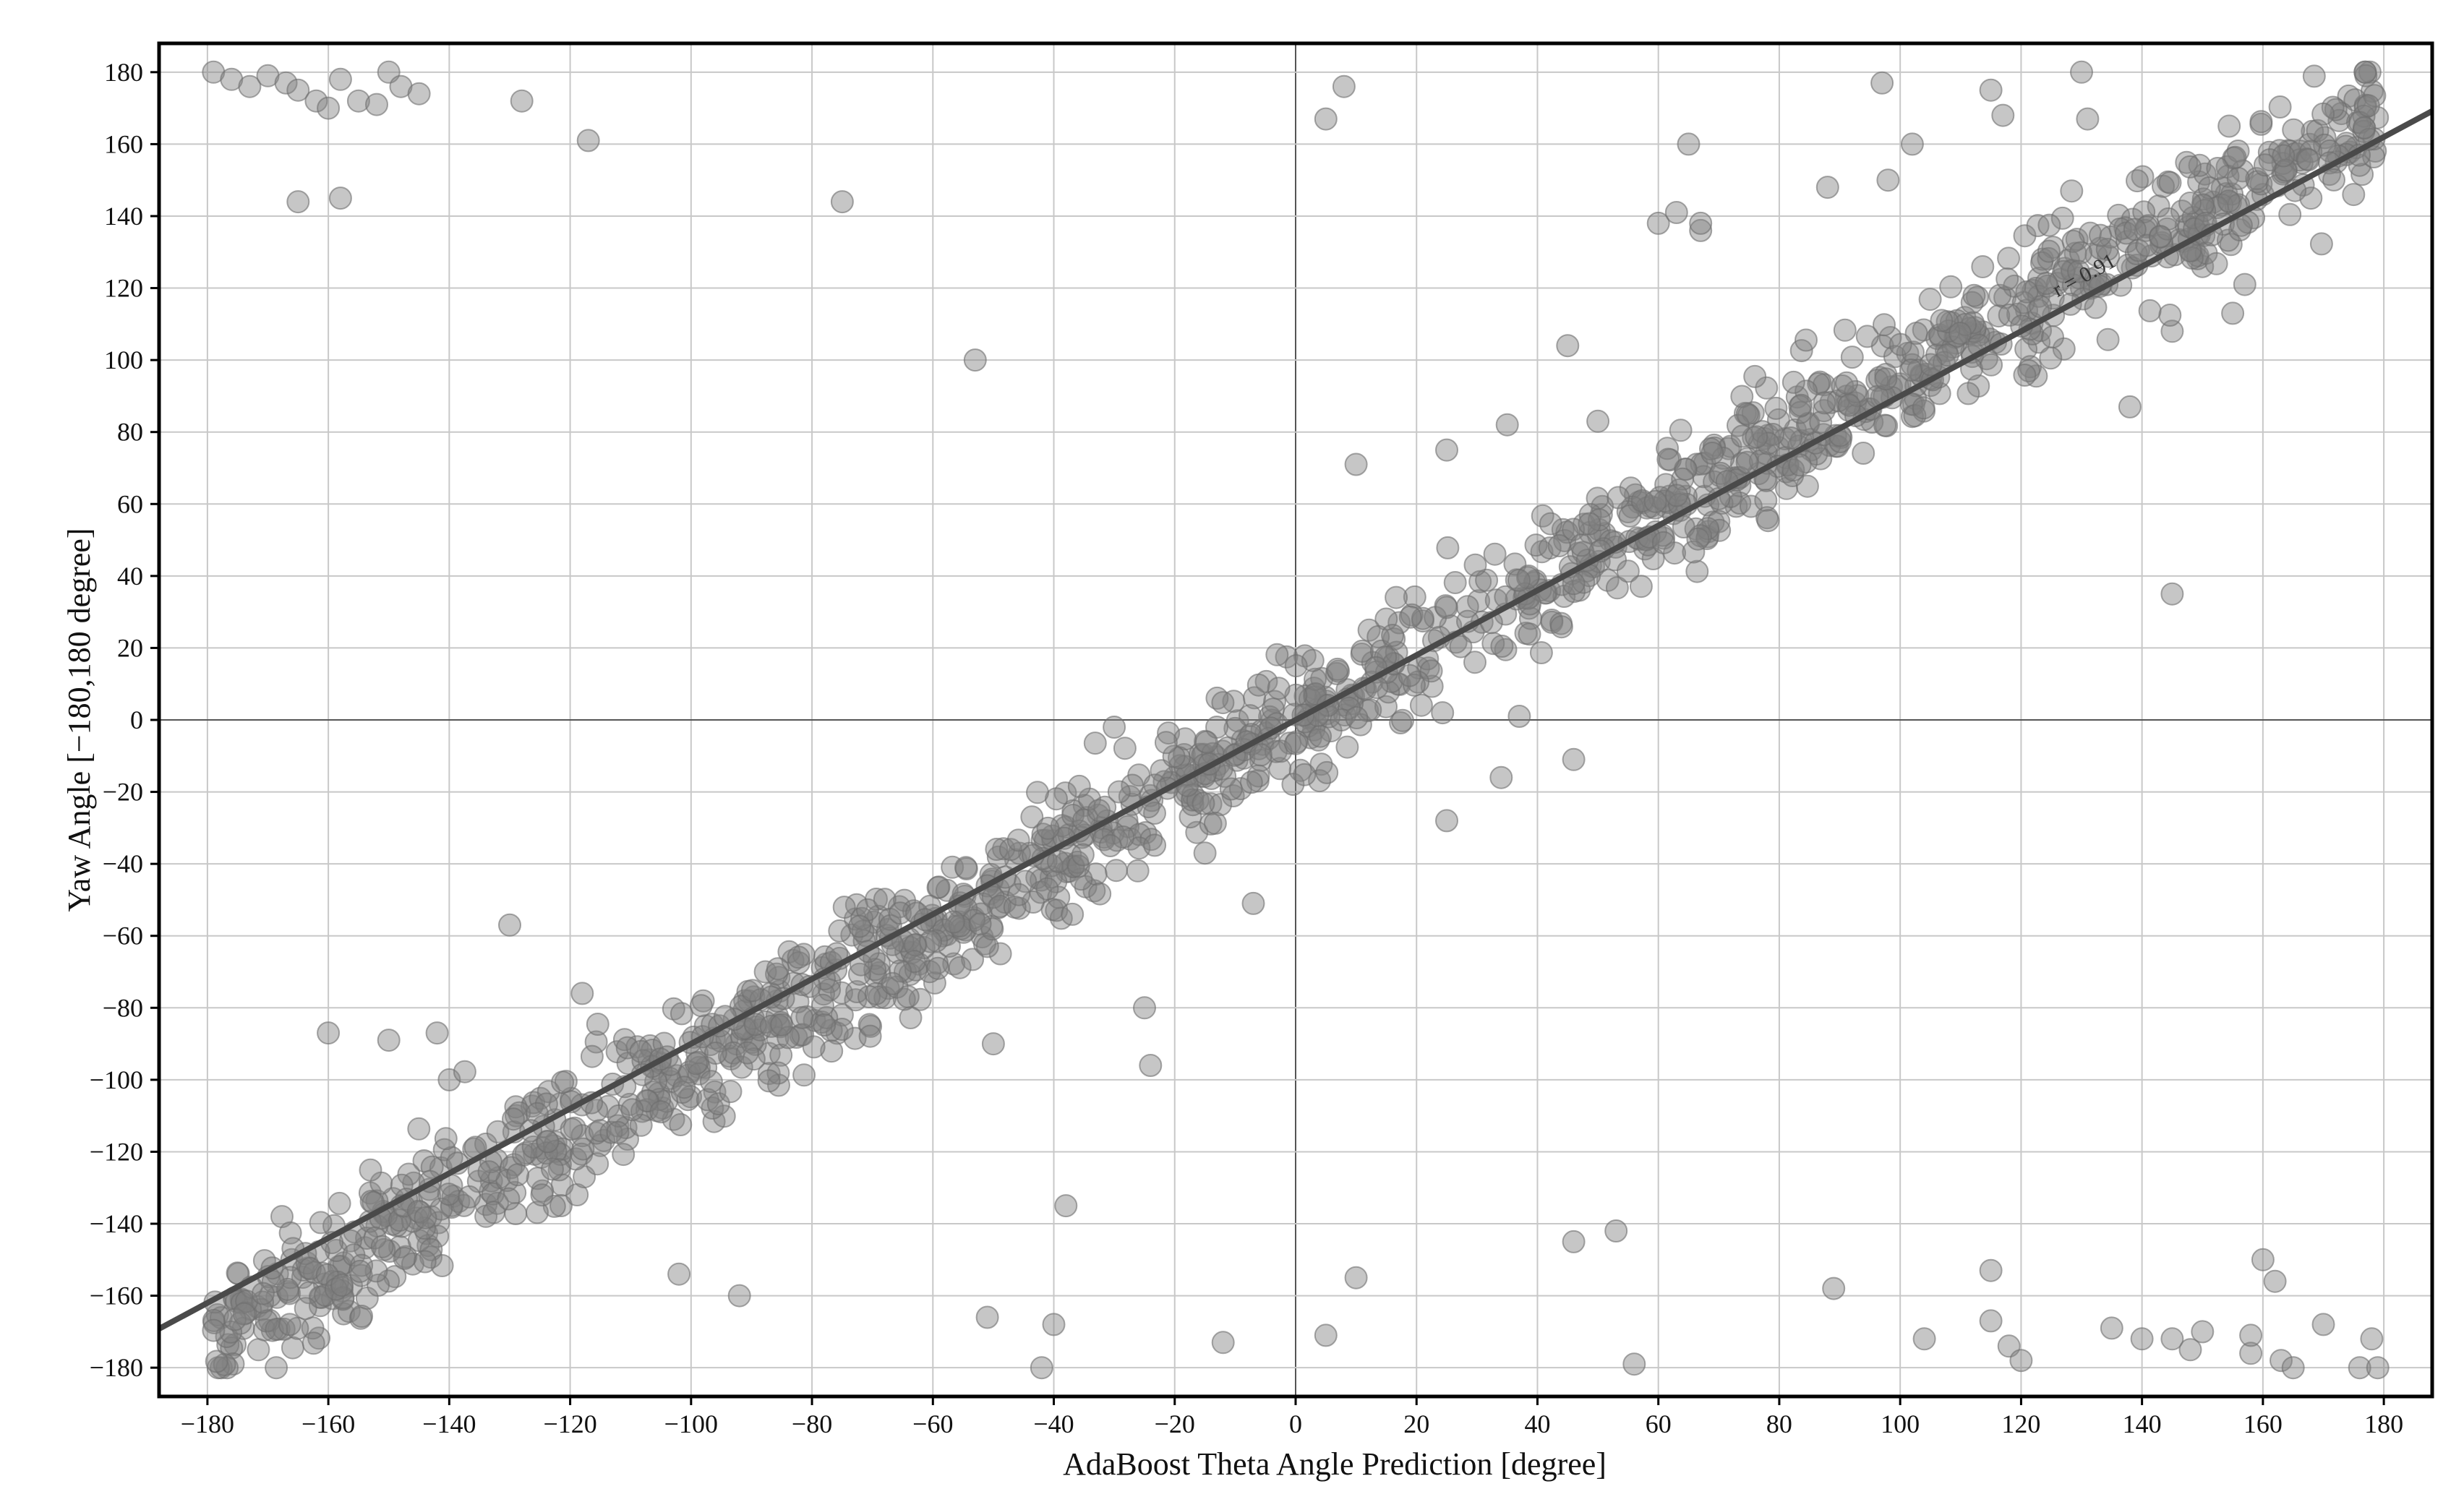 This screenshot has height=1502, width=2464. I want to click on x-tick-label: −180, so click(207, 1423).